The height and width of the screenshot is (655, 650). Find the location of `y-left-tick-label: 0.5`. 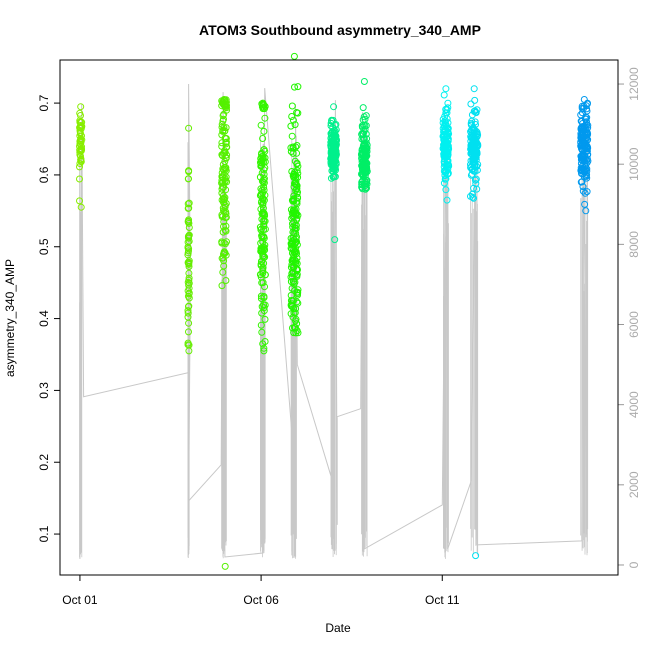

y-left-tick-label: 0.5 is located at coordinates (44, 246).